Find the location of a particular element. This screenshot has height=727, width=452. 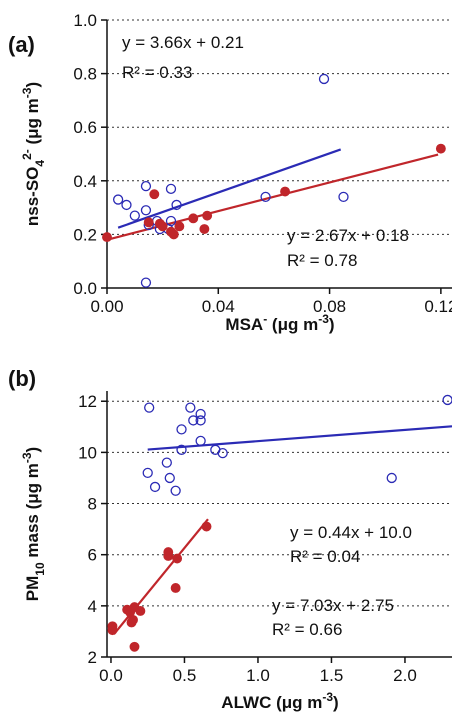

annotation: R² = 0.04 is located at coordinates (325, 556).